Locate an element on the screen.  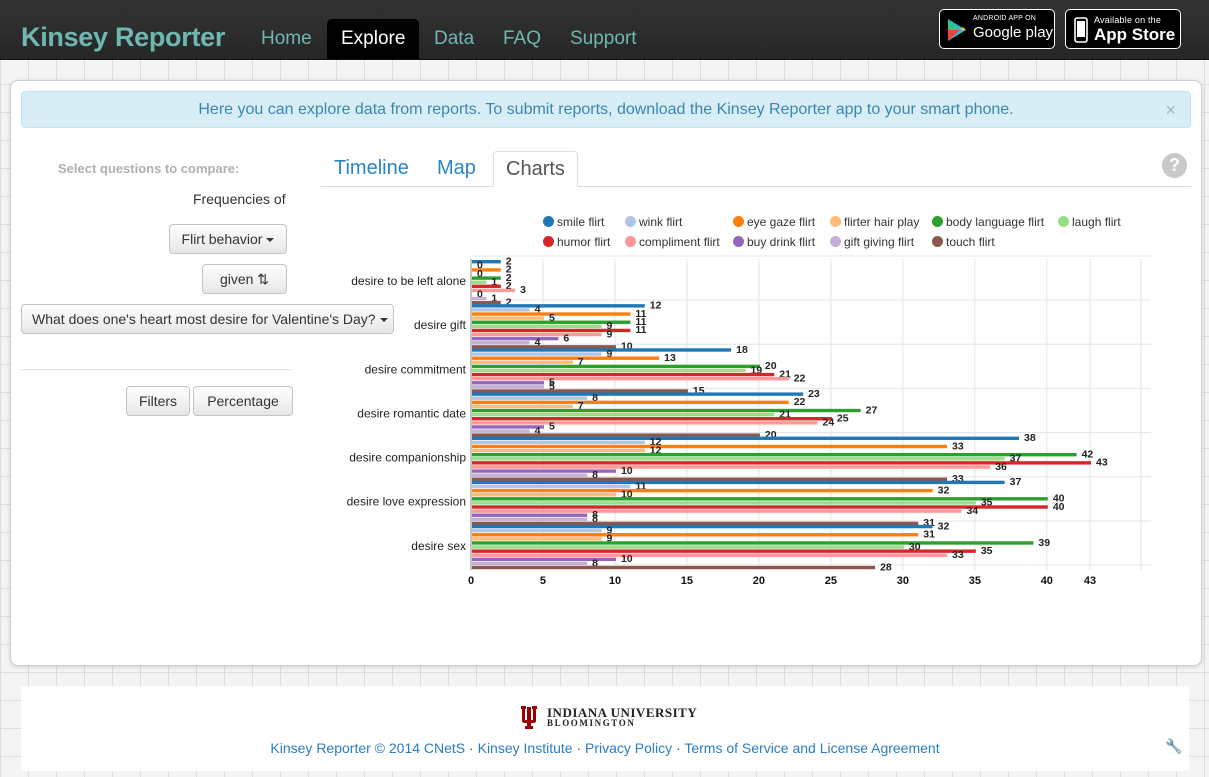
legend-label: flirter hair play is located at coordinates (882, 222).